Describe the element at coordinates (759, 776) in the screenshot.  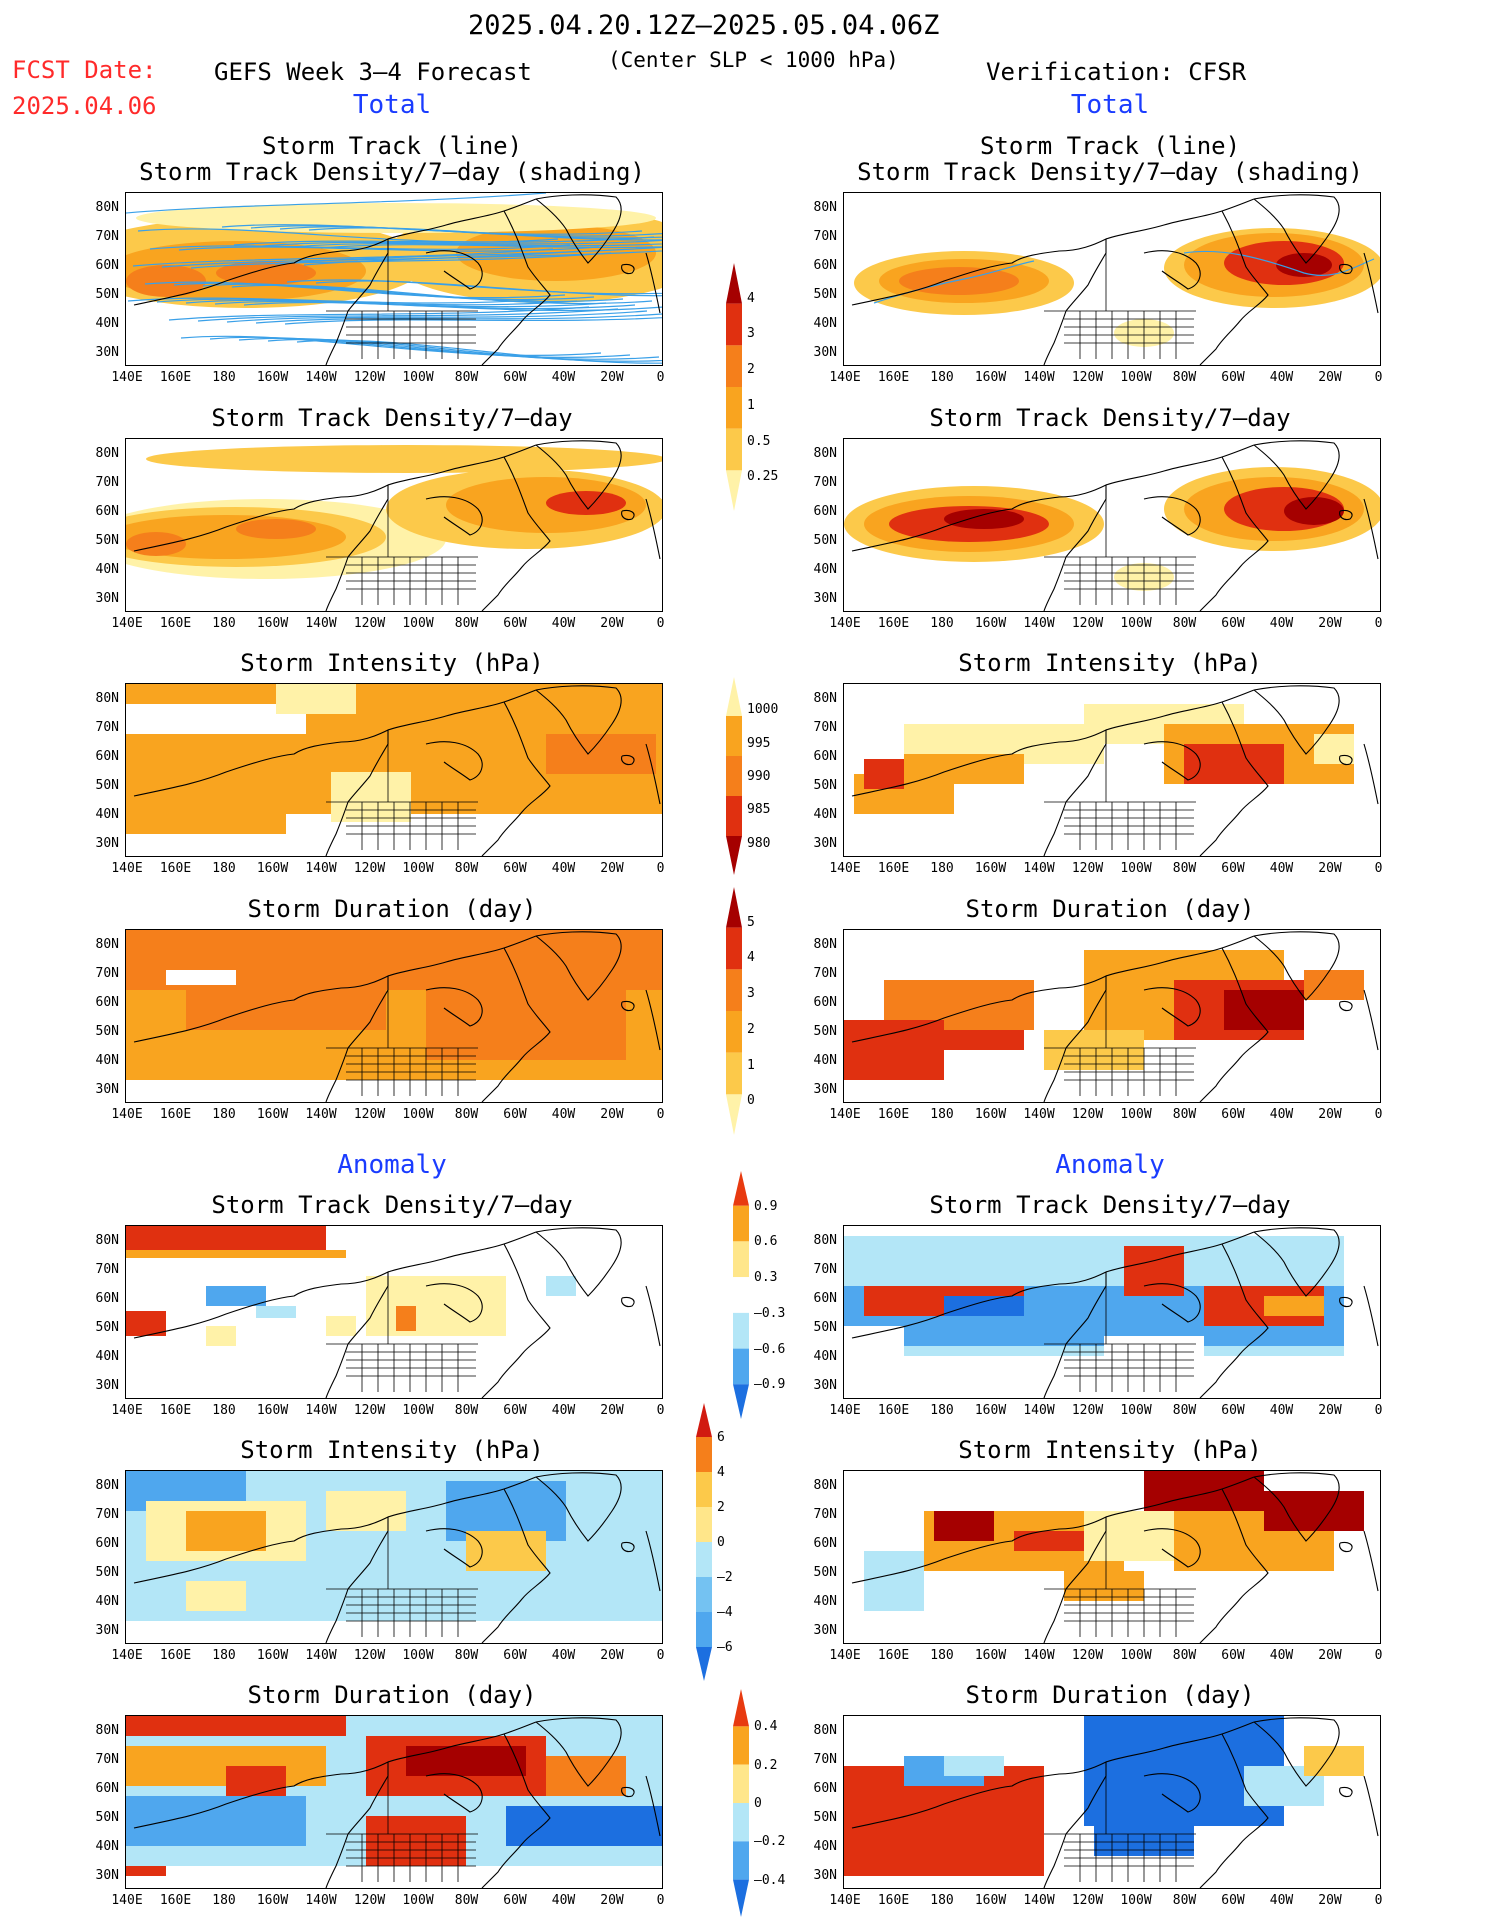
I see `colorbar-label: 990` at that location.